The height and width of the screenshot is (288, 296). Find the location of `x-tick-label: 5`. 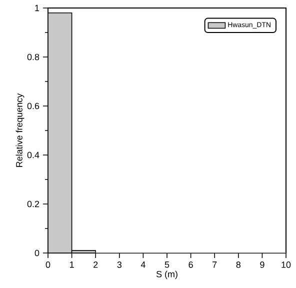

x-tick-label: 5 is located at coordinates (167, 265).